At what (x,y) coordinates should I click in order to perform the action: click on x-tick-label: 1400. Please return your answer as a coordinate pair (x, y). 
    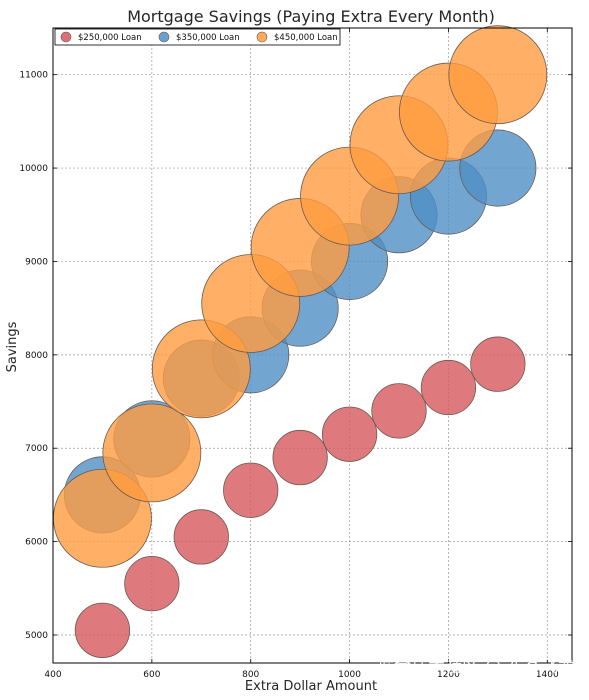
    Looking at the image, I should click on (547, 675).